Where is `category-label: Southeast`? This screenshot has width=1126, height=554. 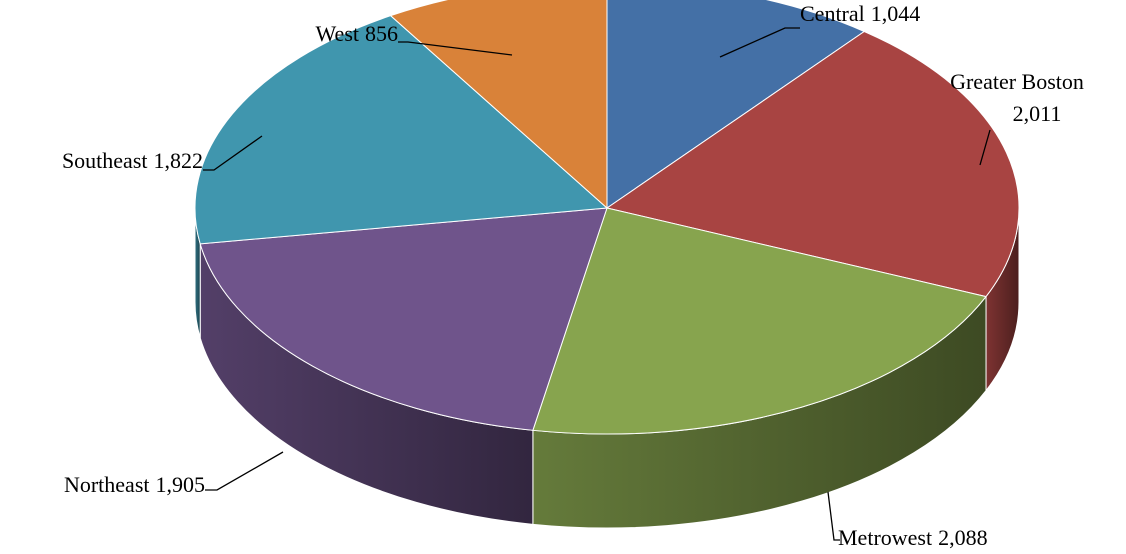
category-label: Southeast is located at coordinates (105, 160).